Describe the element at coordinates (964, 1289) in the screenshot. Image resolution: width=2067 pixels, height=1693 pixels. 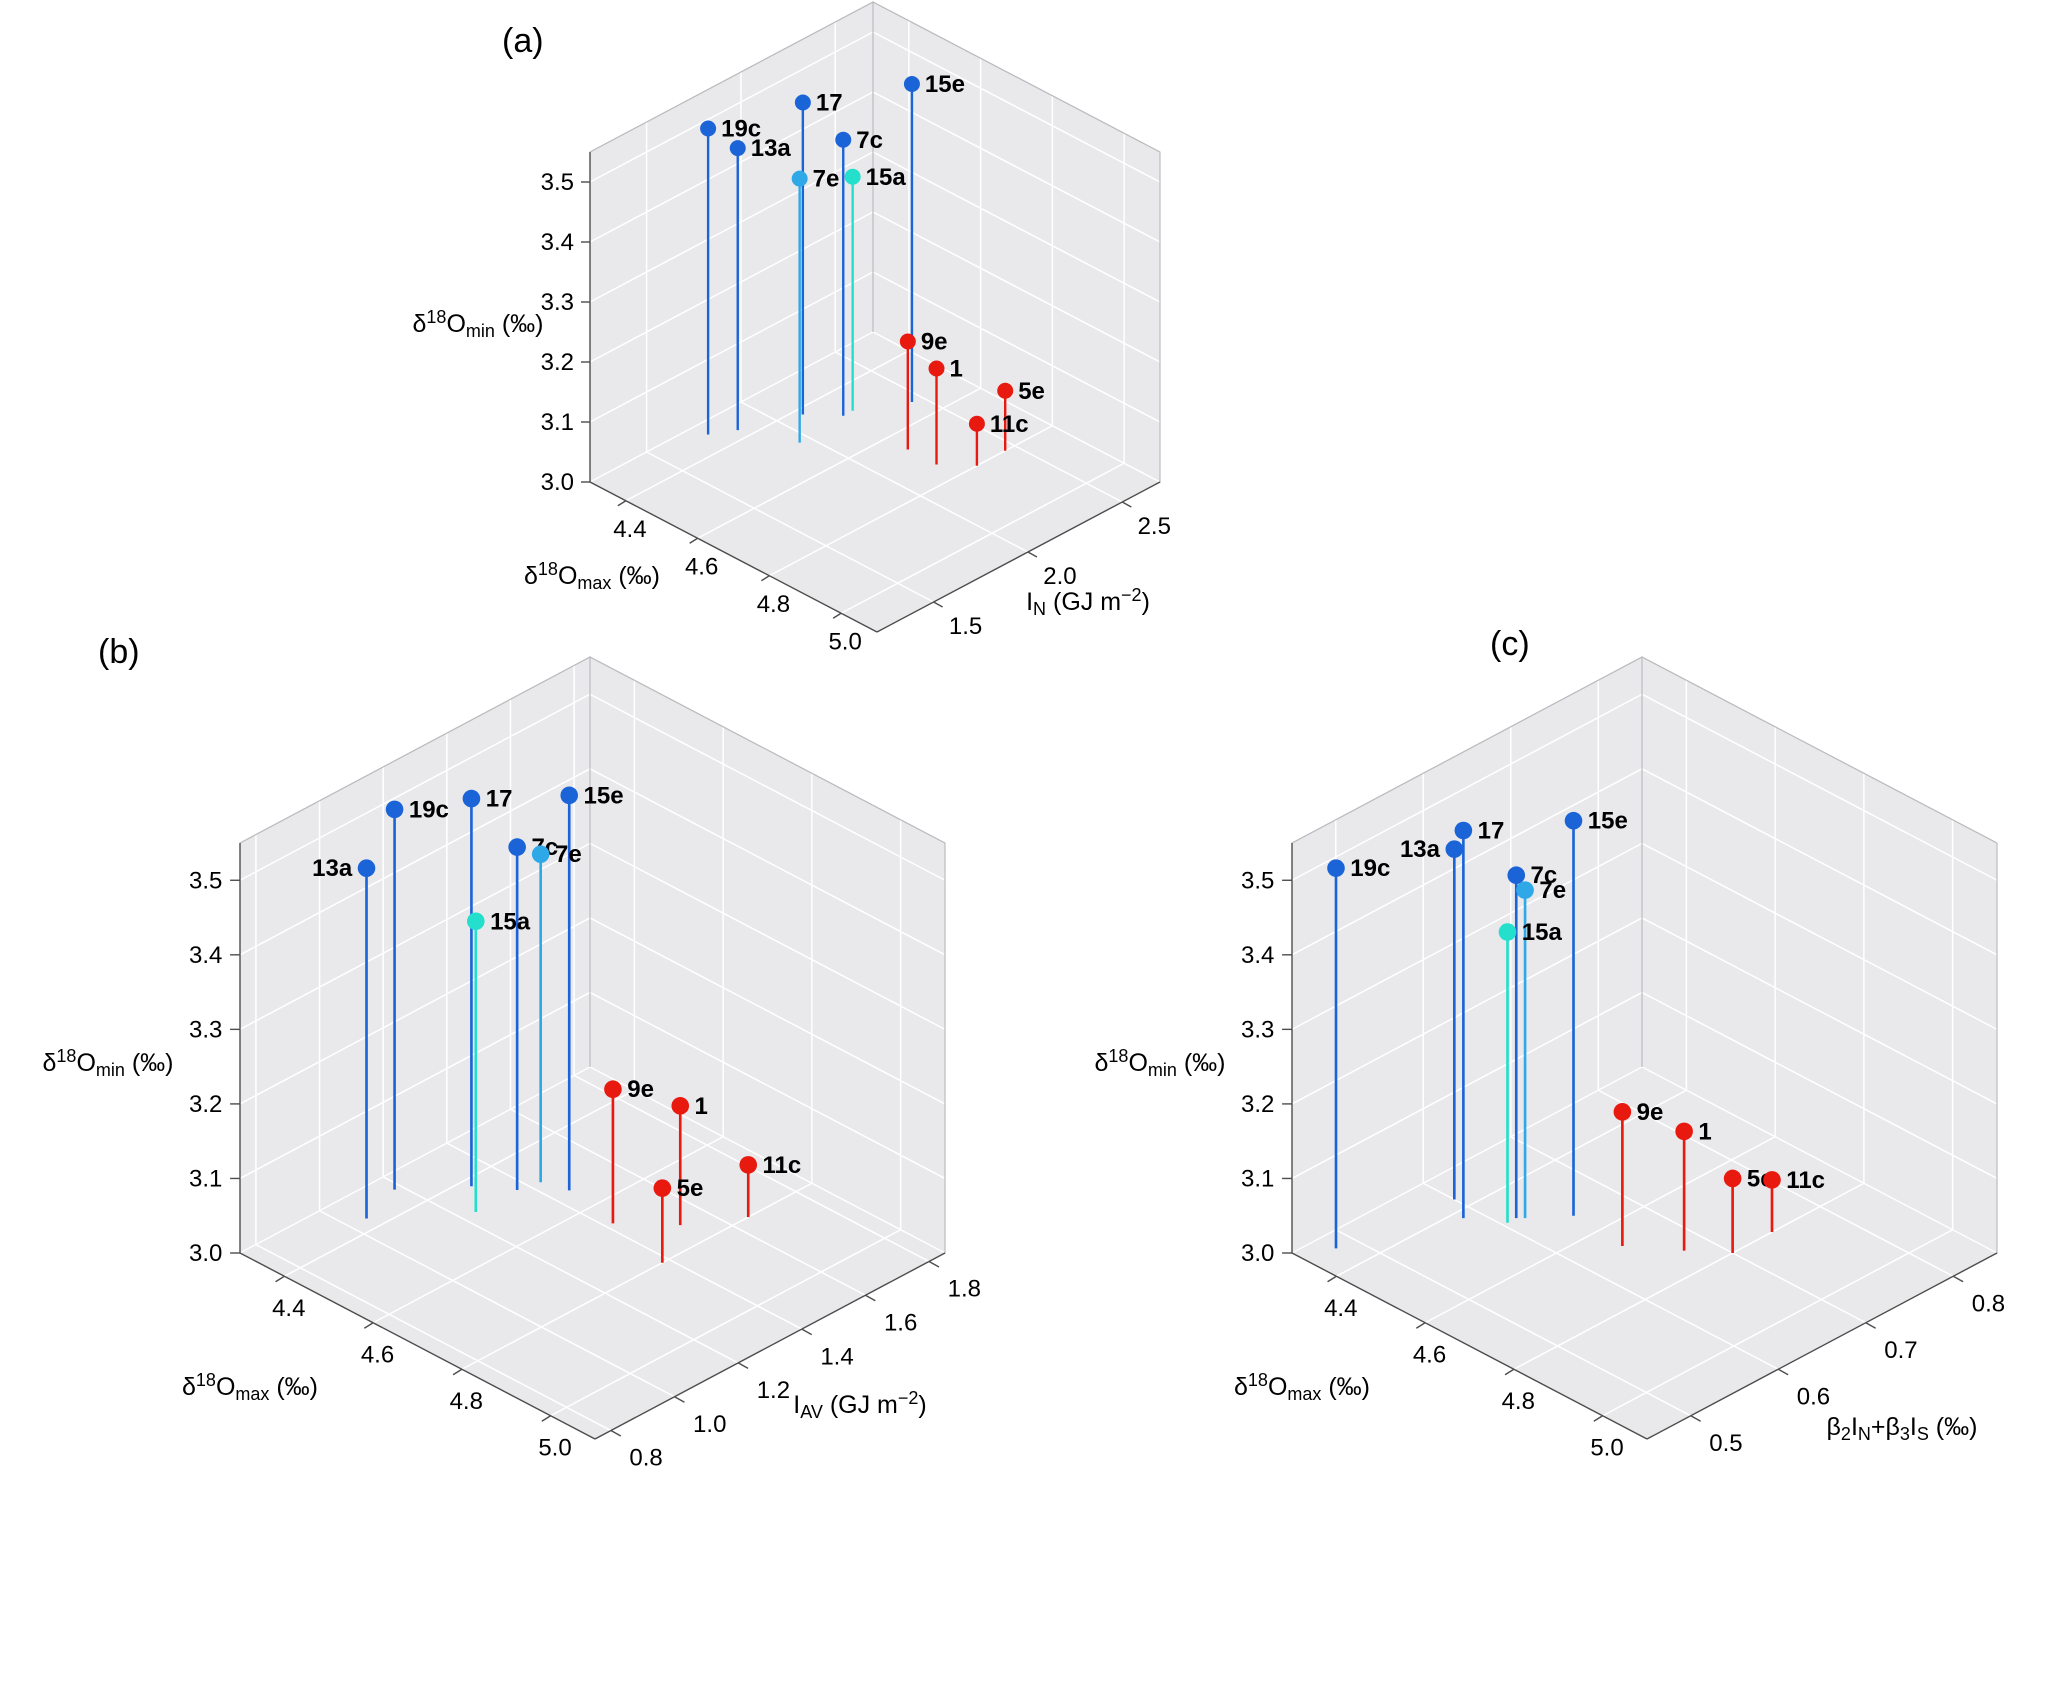
I see `y-tick-label: 1.8` at that location.